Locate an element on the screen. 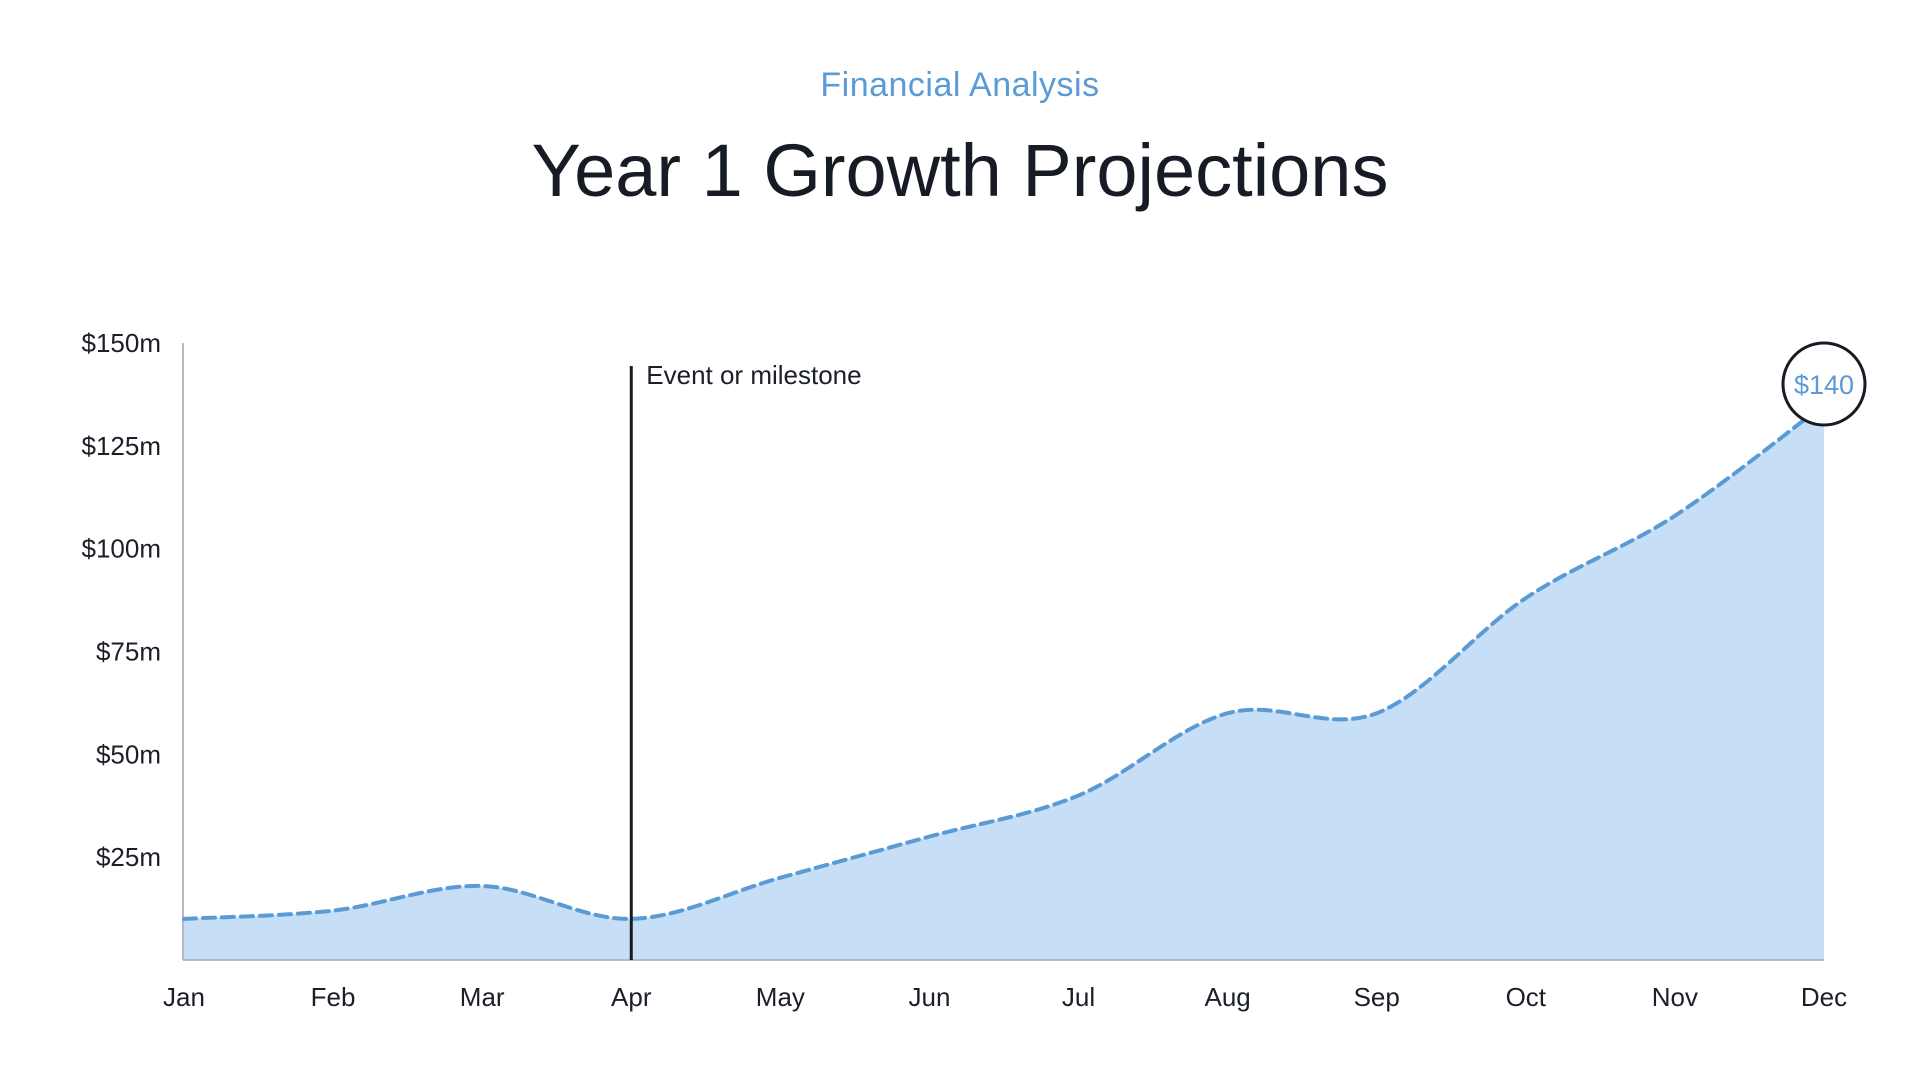 The width and height of the screenshot is (1920, 1080). x-tick-label: Feb is located at coordinates (333, 997).